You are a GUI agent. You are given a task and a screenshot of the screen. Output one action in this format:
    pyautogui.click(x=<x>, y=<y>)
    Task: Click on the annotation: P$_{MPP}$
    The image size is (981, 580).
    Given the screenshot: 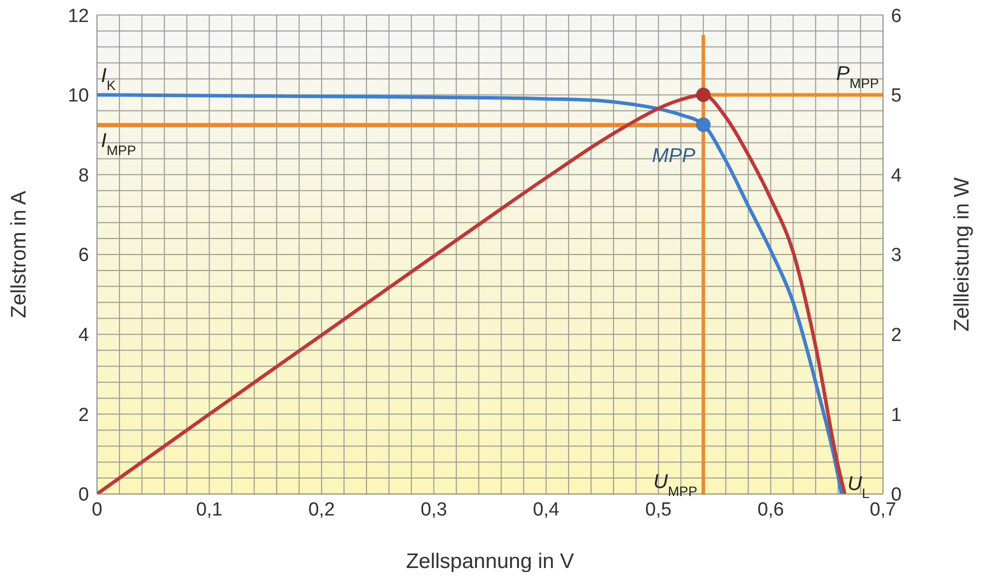 What is the action you would take?
    pyautogui.click(x=857, y=76)
    